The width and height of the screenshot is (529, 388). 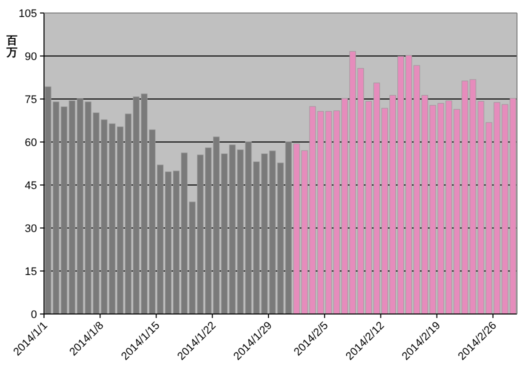 What do you see at coordinates (27, 14) in the screenshot?
I see `y-tick-label: 105` at bounding box center [27, 14].